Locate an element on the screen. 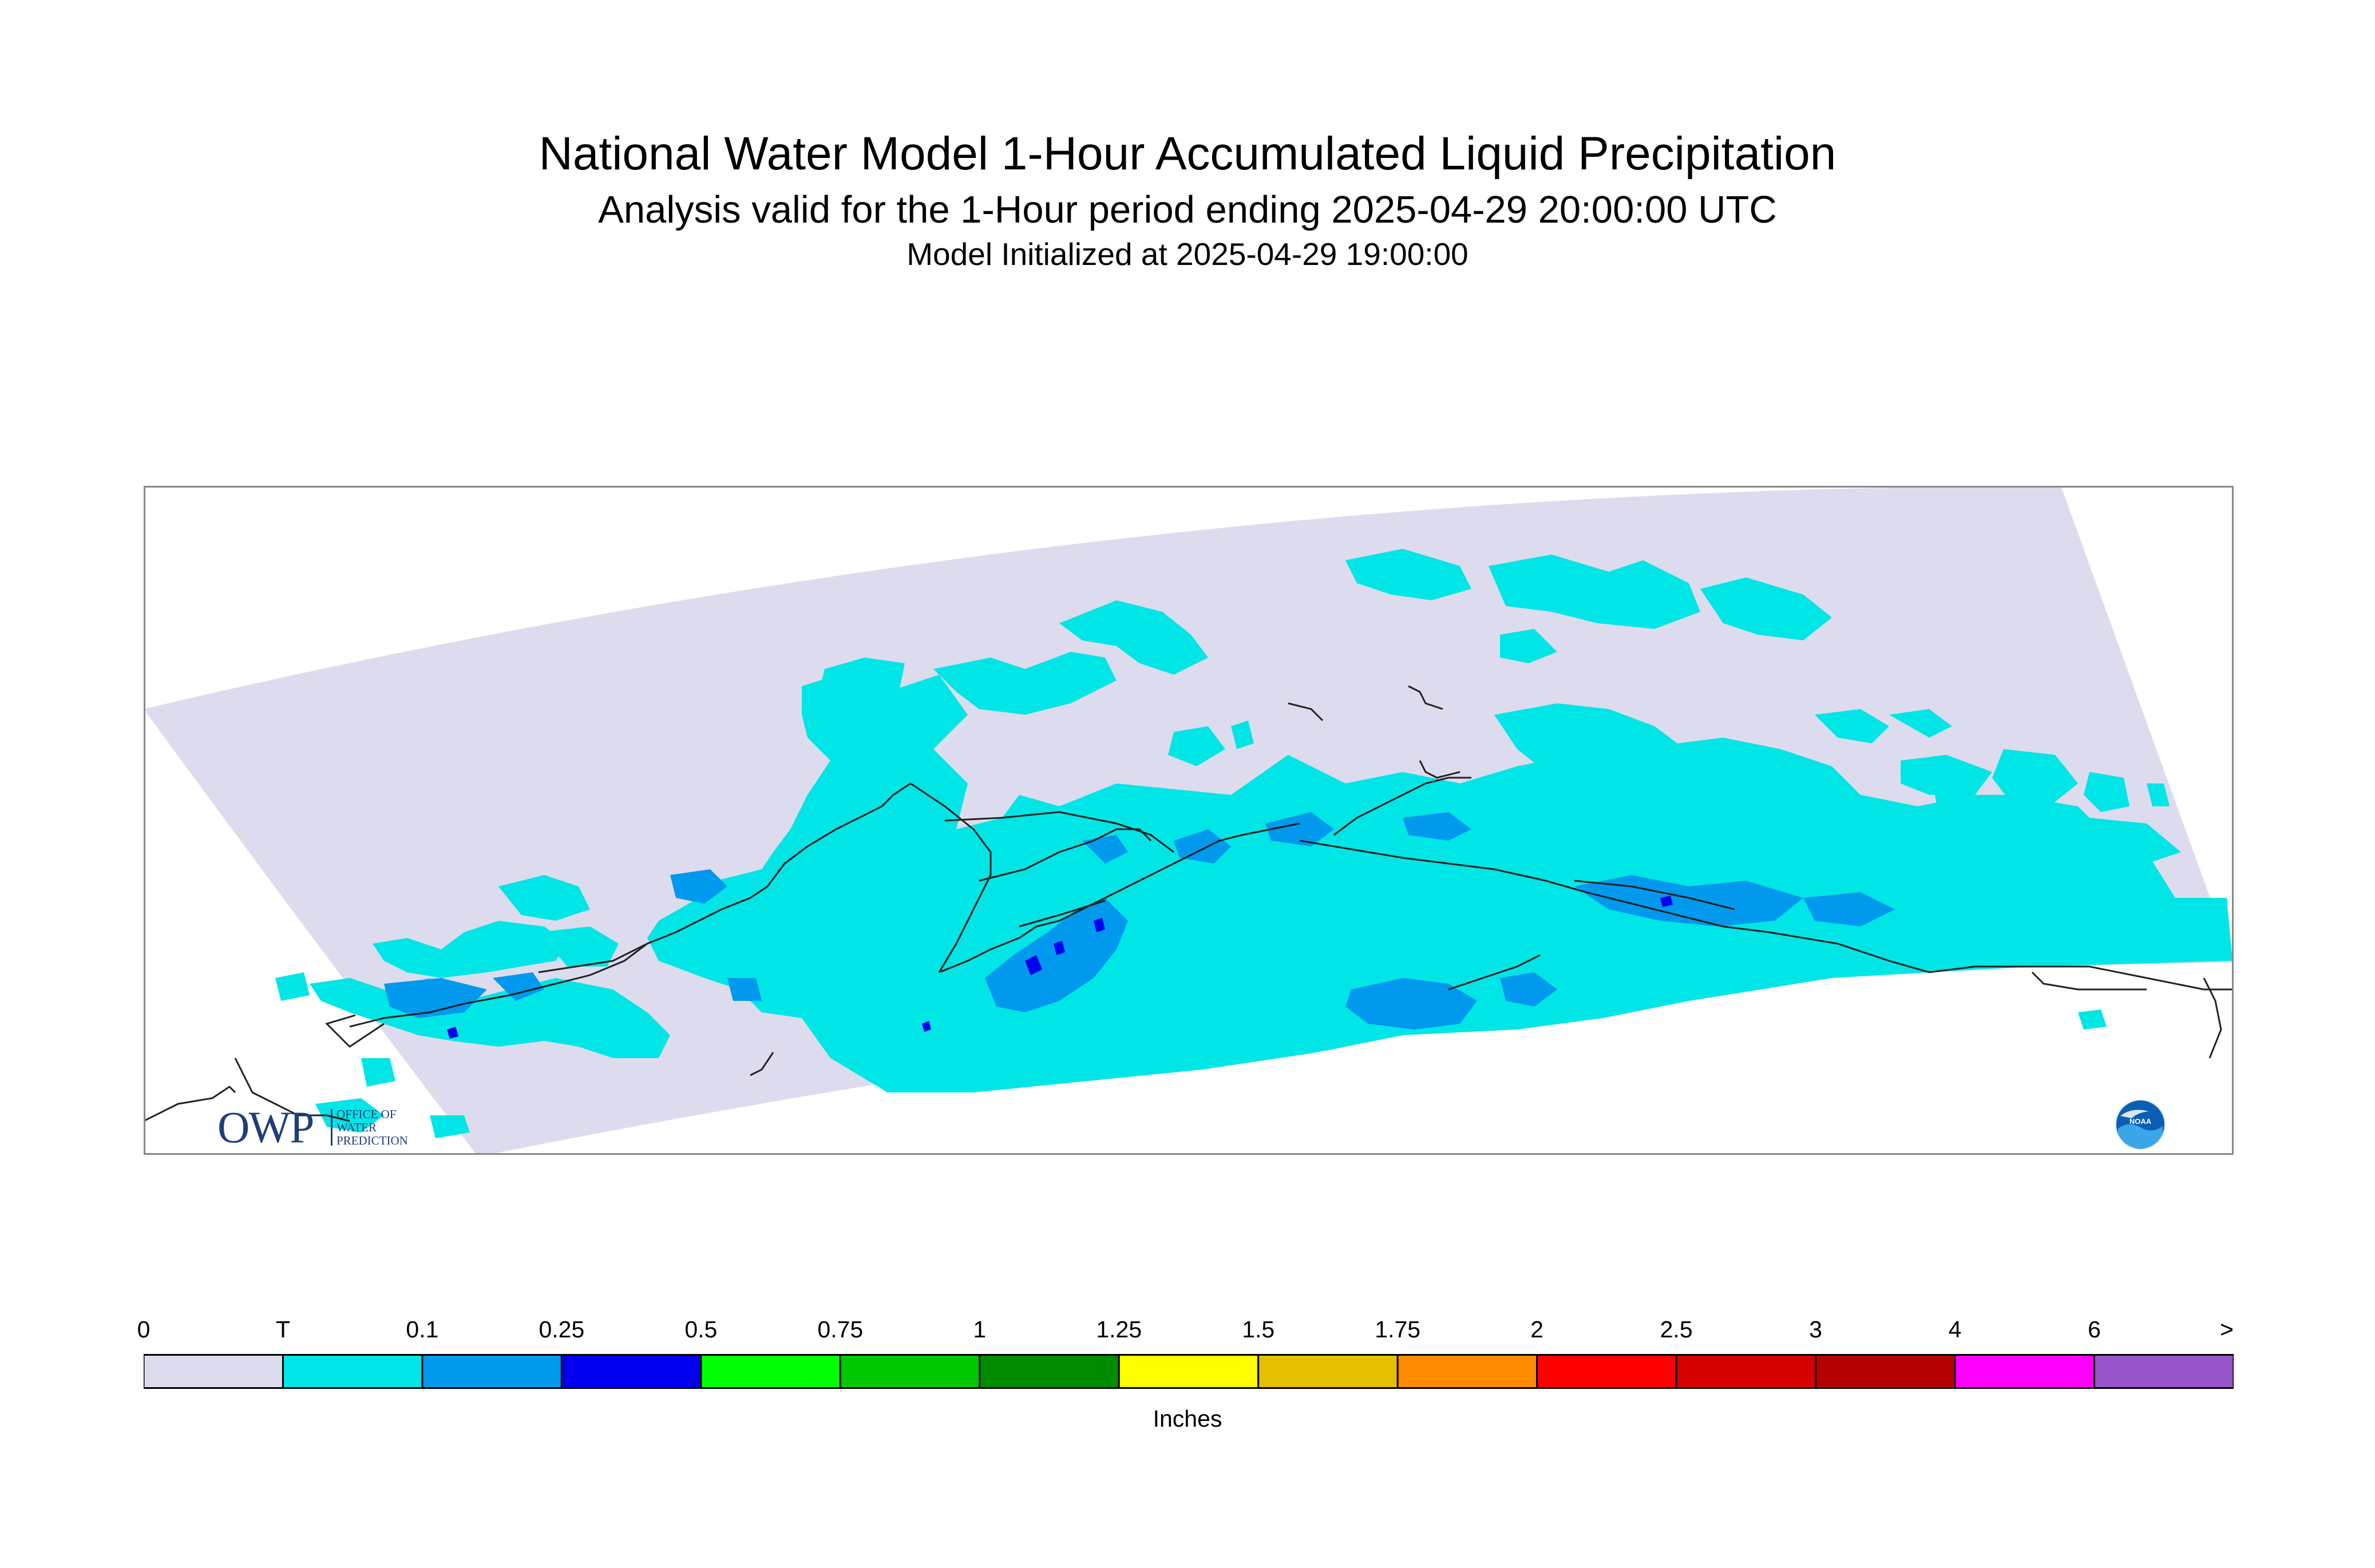 The width and height of the screenshot is (2375, 1568). noaa-logo: NOAA is located at coordinates (2140, 1124).